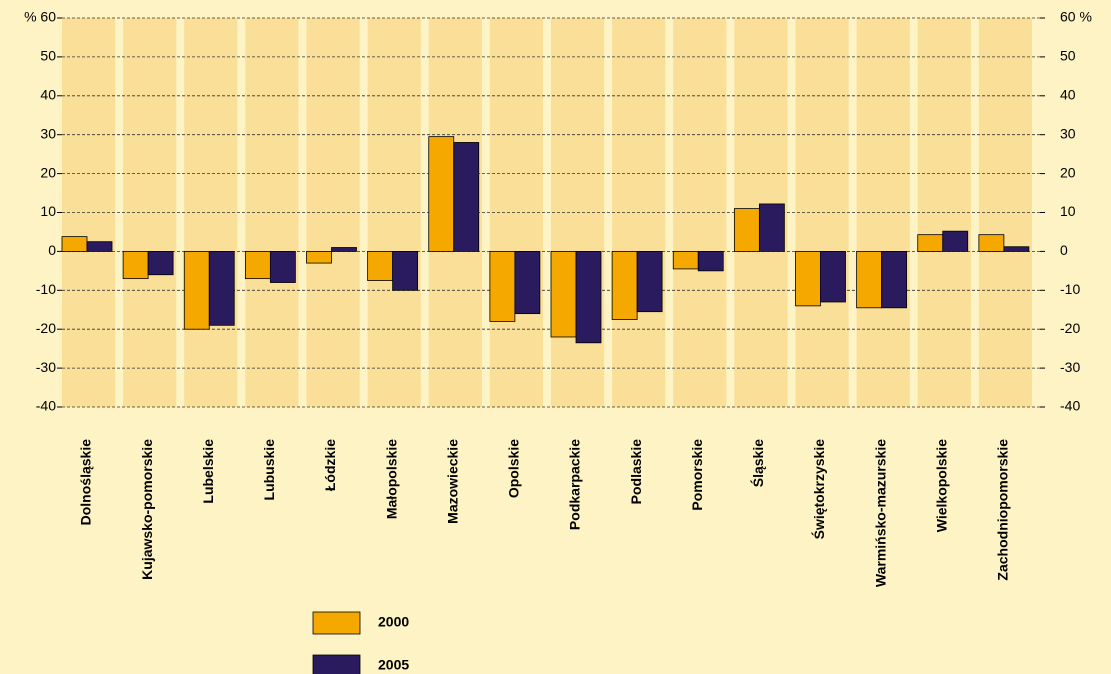 The height and width of the screenshot is (674, 1111). What do you see at coordinates (941, 485) in the screenshot?
I see `x-tick-label: Wielkopolskie` at bounding box center [941, 485].